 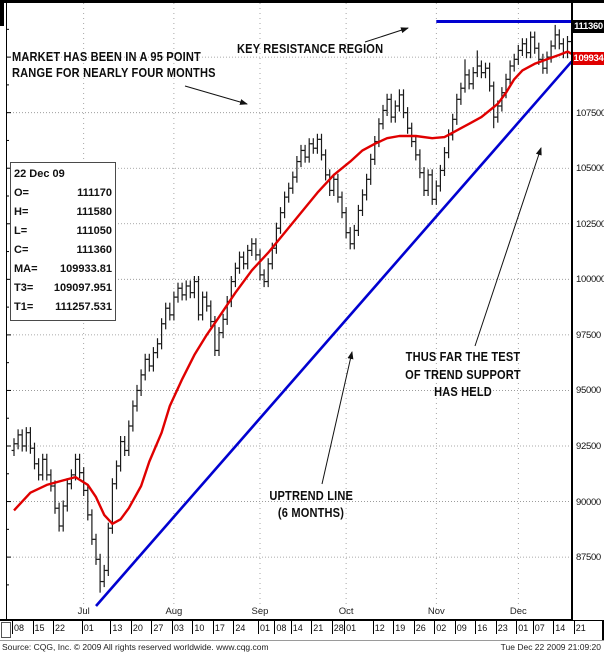 I want to click on month-label: Aug, so click(x=174, y=611).